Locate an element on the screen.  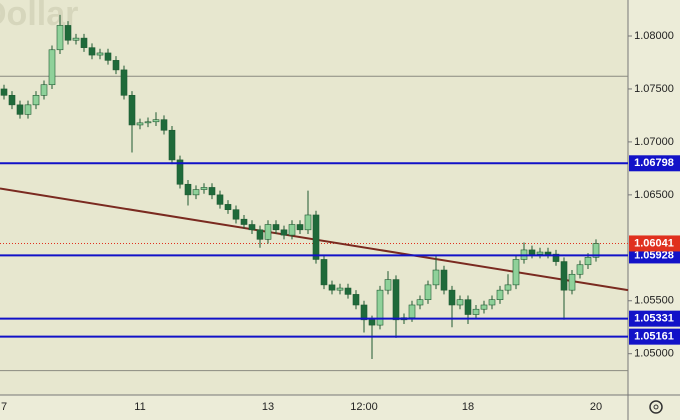
settings-button is located at coordinates (656, 407).